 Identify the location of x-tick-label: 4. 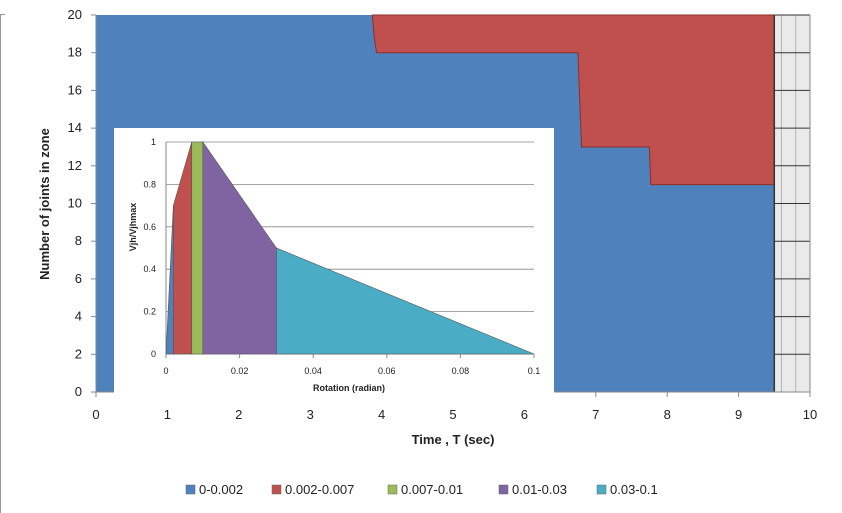
(381, 414).